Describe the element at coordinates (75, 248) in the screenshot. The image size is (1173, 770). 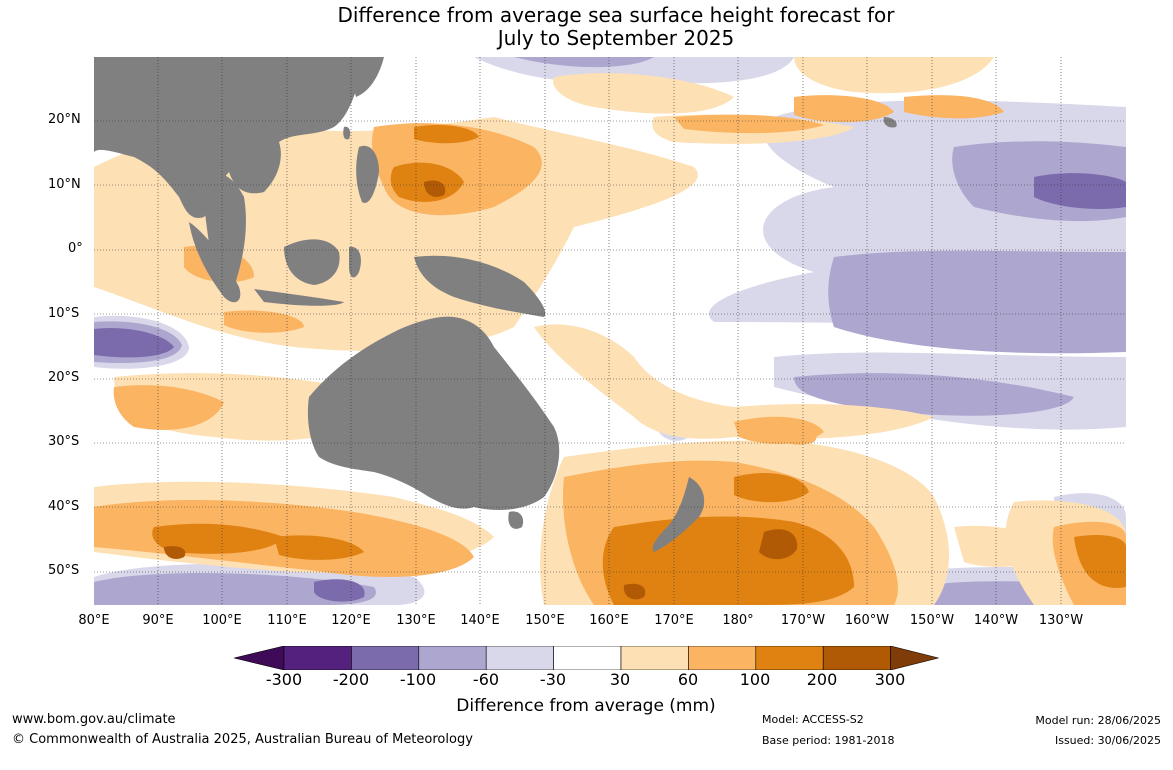
I see `lat-label-0: 0°` at that location.